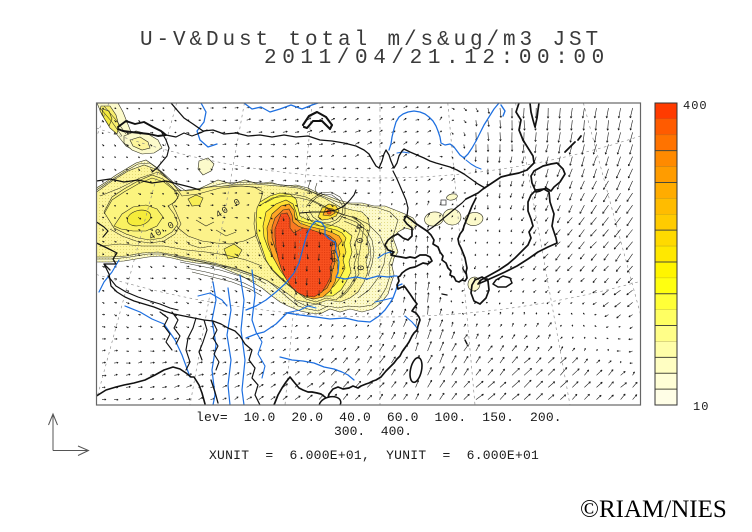  What do you see at coordinates (332, 257) in the screenshot?
I see `svg-text: 300.` at bounding box center [332, 257].